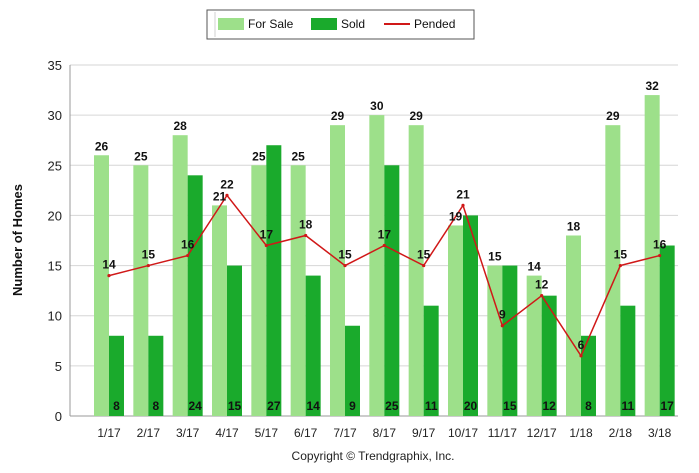 The width and height of the screenshot is (699, 473). I want to click on label-pended: 22, so click(227, 184).